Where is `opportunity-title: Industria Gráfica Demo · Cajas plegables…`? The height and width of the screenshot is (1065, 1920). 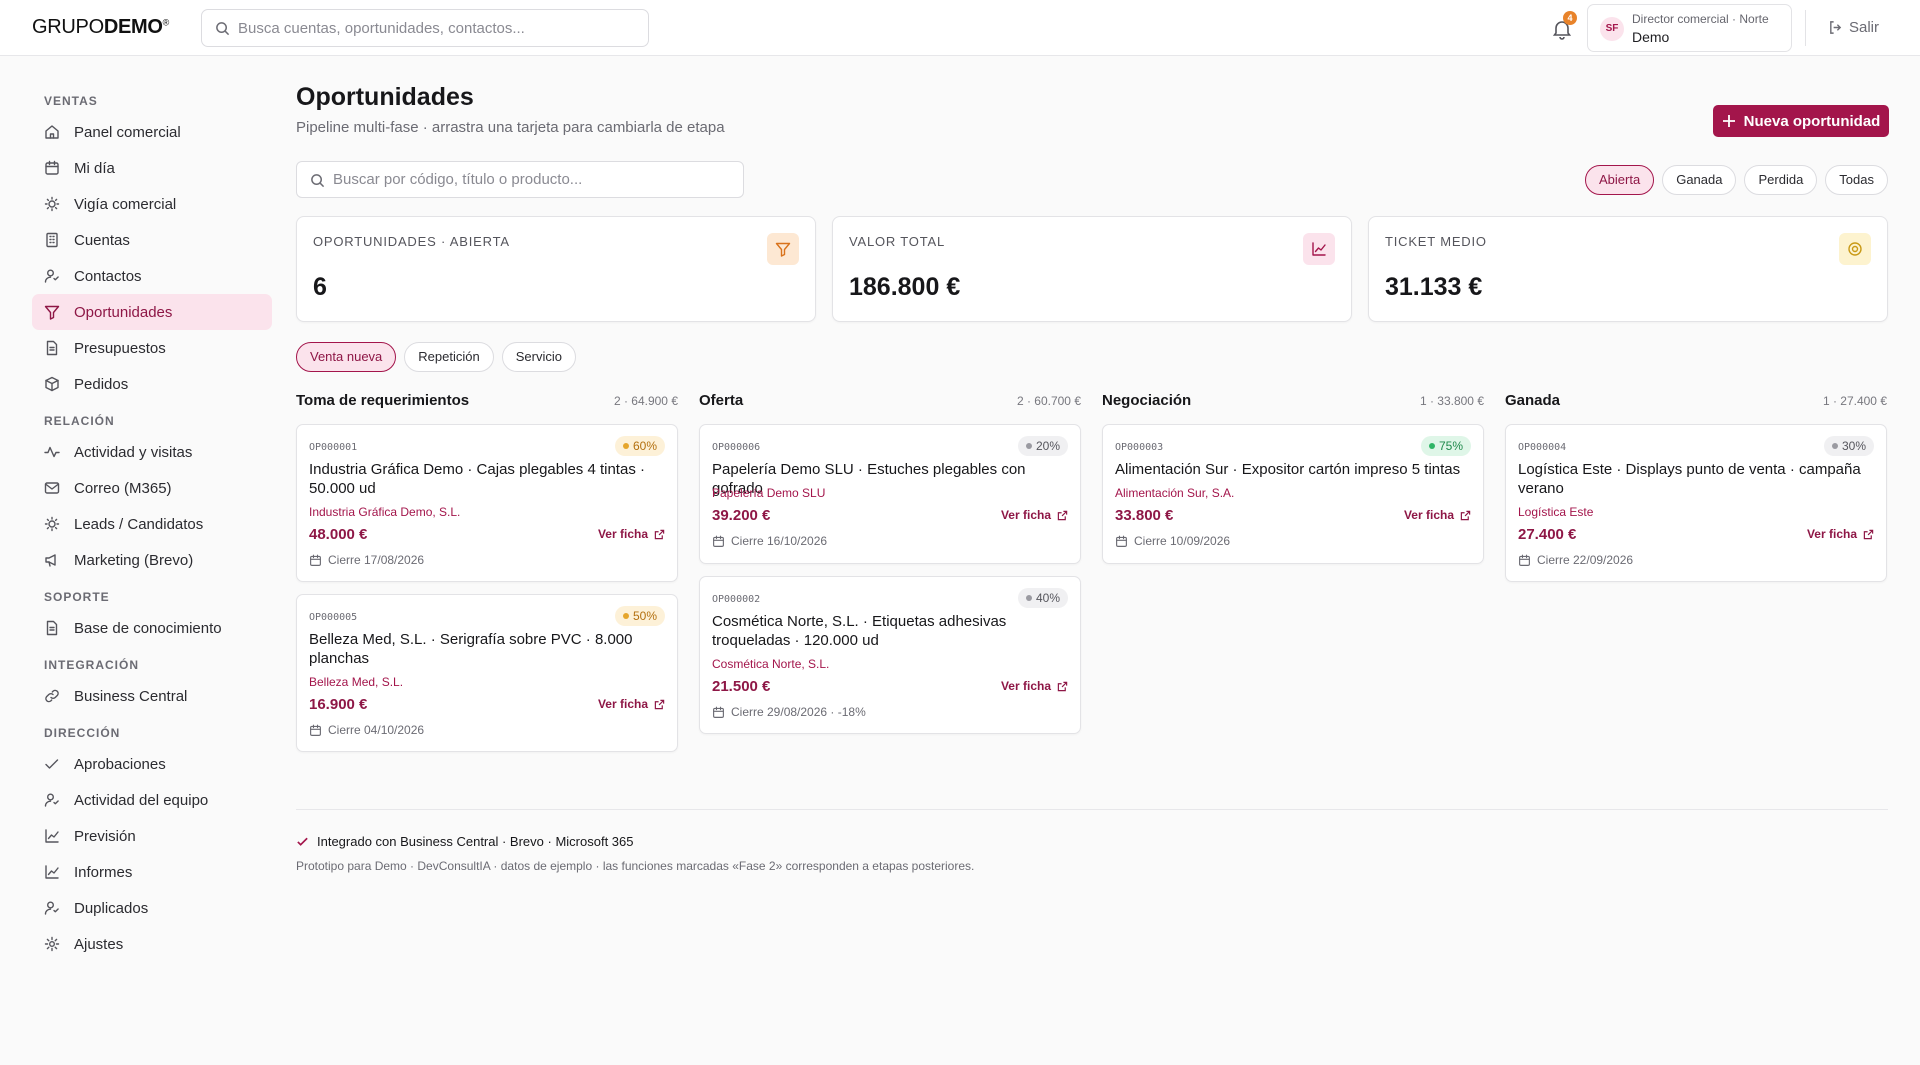 opportunity-title: Industria Gráfica Demo · Cajas plegables… is located at coordinates (477, 479).